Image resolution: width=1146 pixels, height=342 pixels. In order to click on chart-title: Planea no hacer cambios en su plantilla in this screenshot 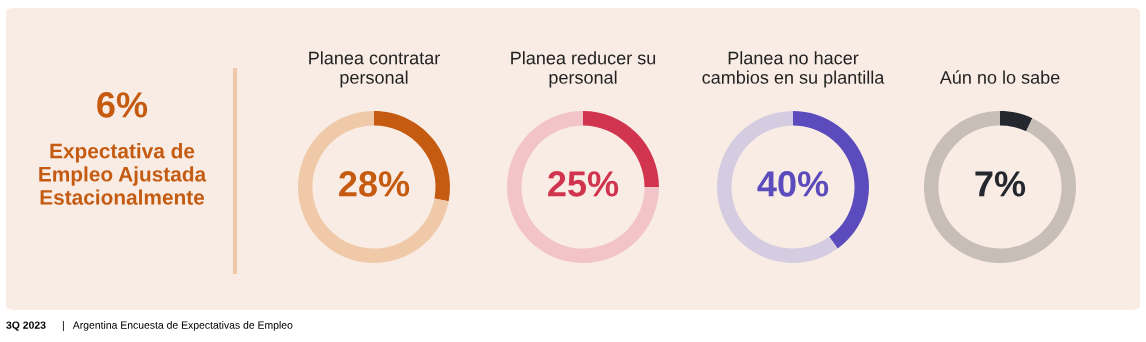, I will do `click(793, 69)`.